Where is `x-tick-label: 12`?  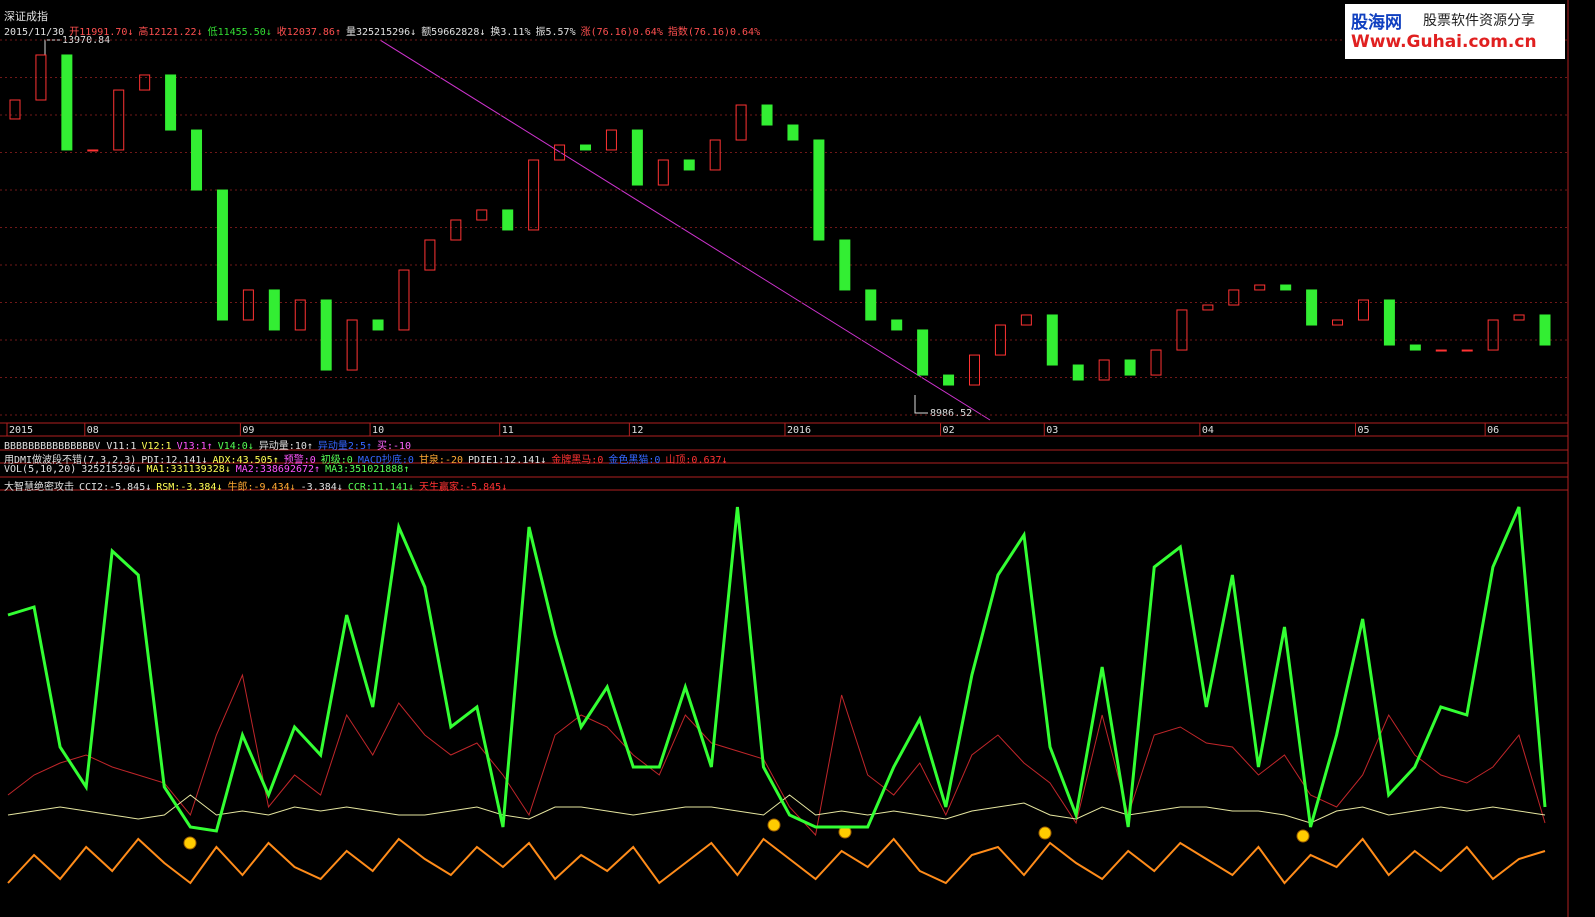 x-tick-label: 12 is located at coordinates (637, 430).